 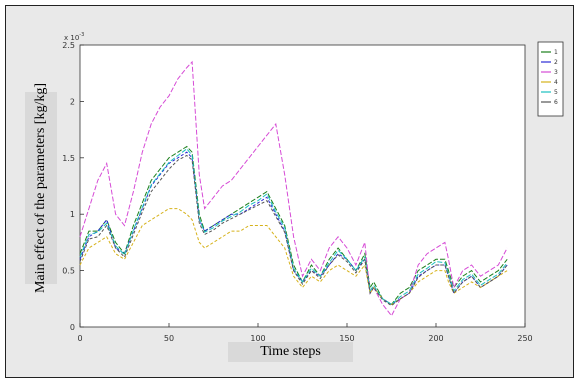 What do you see at coordinates (169, 338) in the screenshot?
I see `x-tick-label: 50` at bounding box center [169, 338].